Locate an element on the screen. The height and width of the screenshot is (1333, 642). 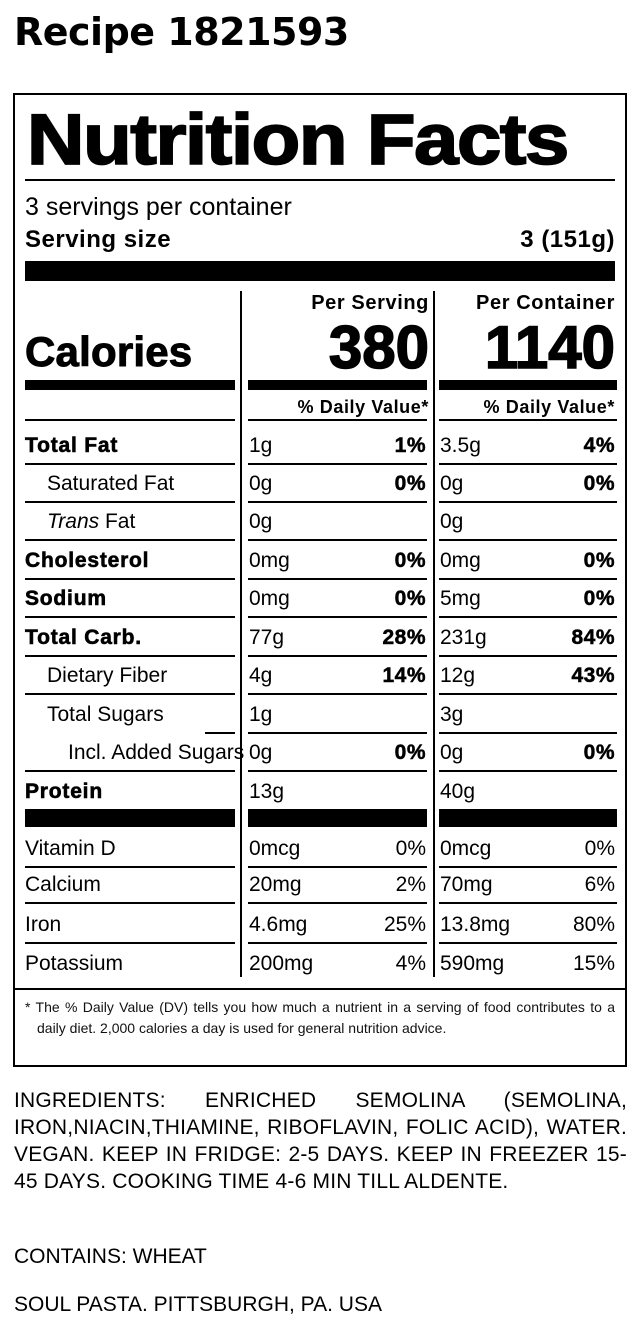
vitamin-row-calcium: Calcium 20mg 2% 70mg 6% is located at coordinates (320, 885).